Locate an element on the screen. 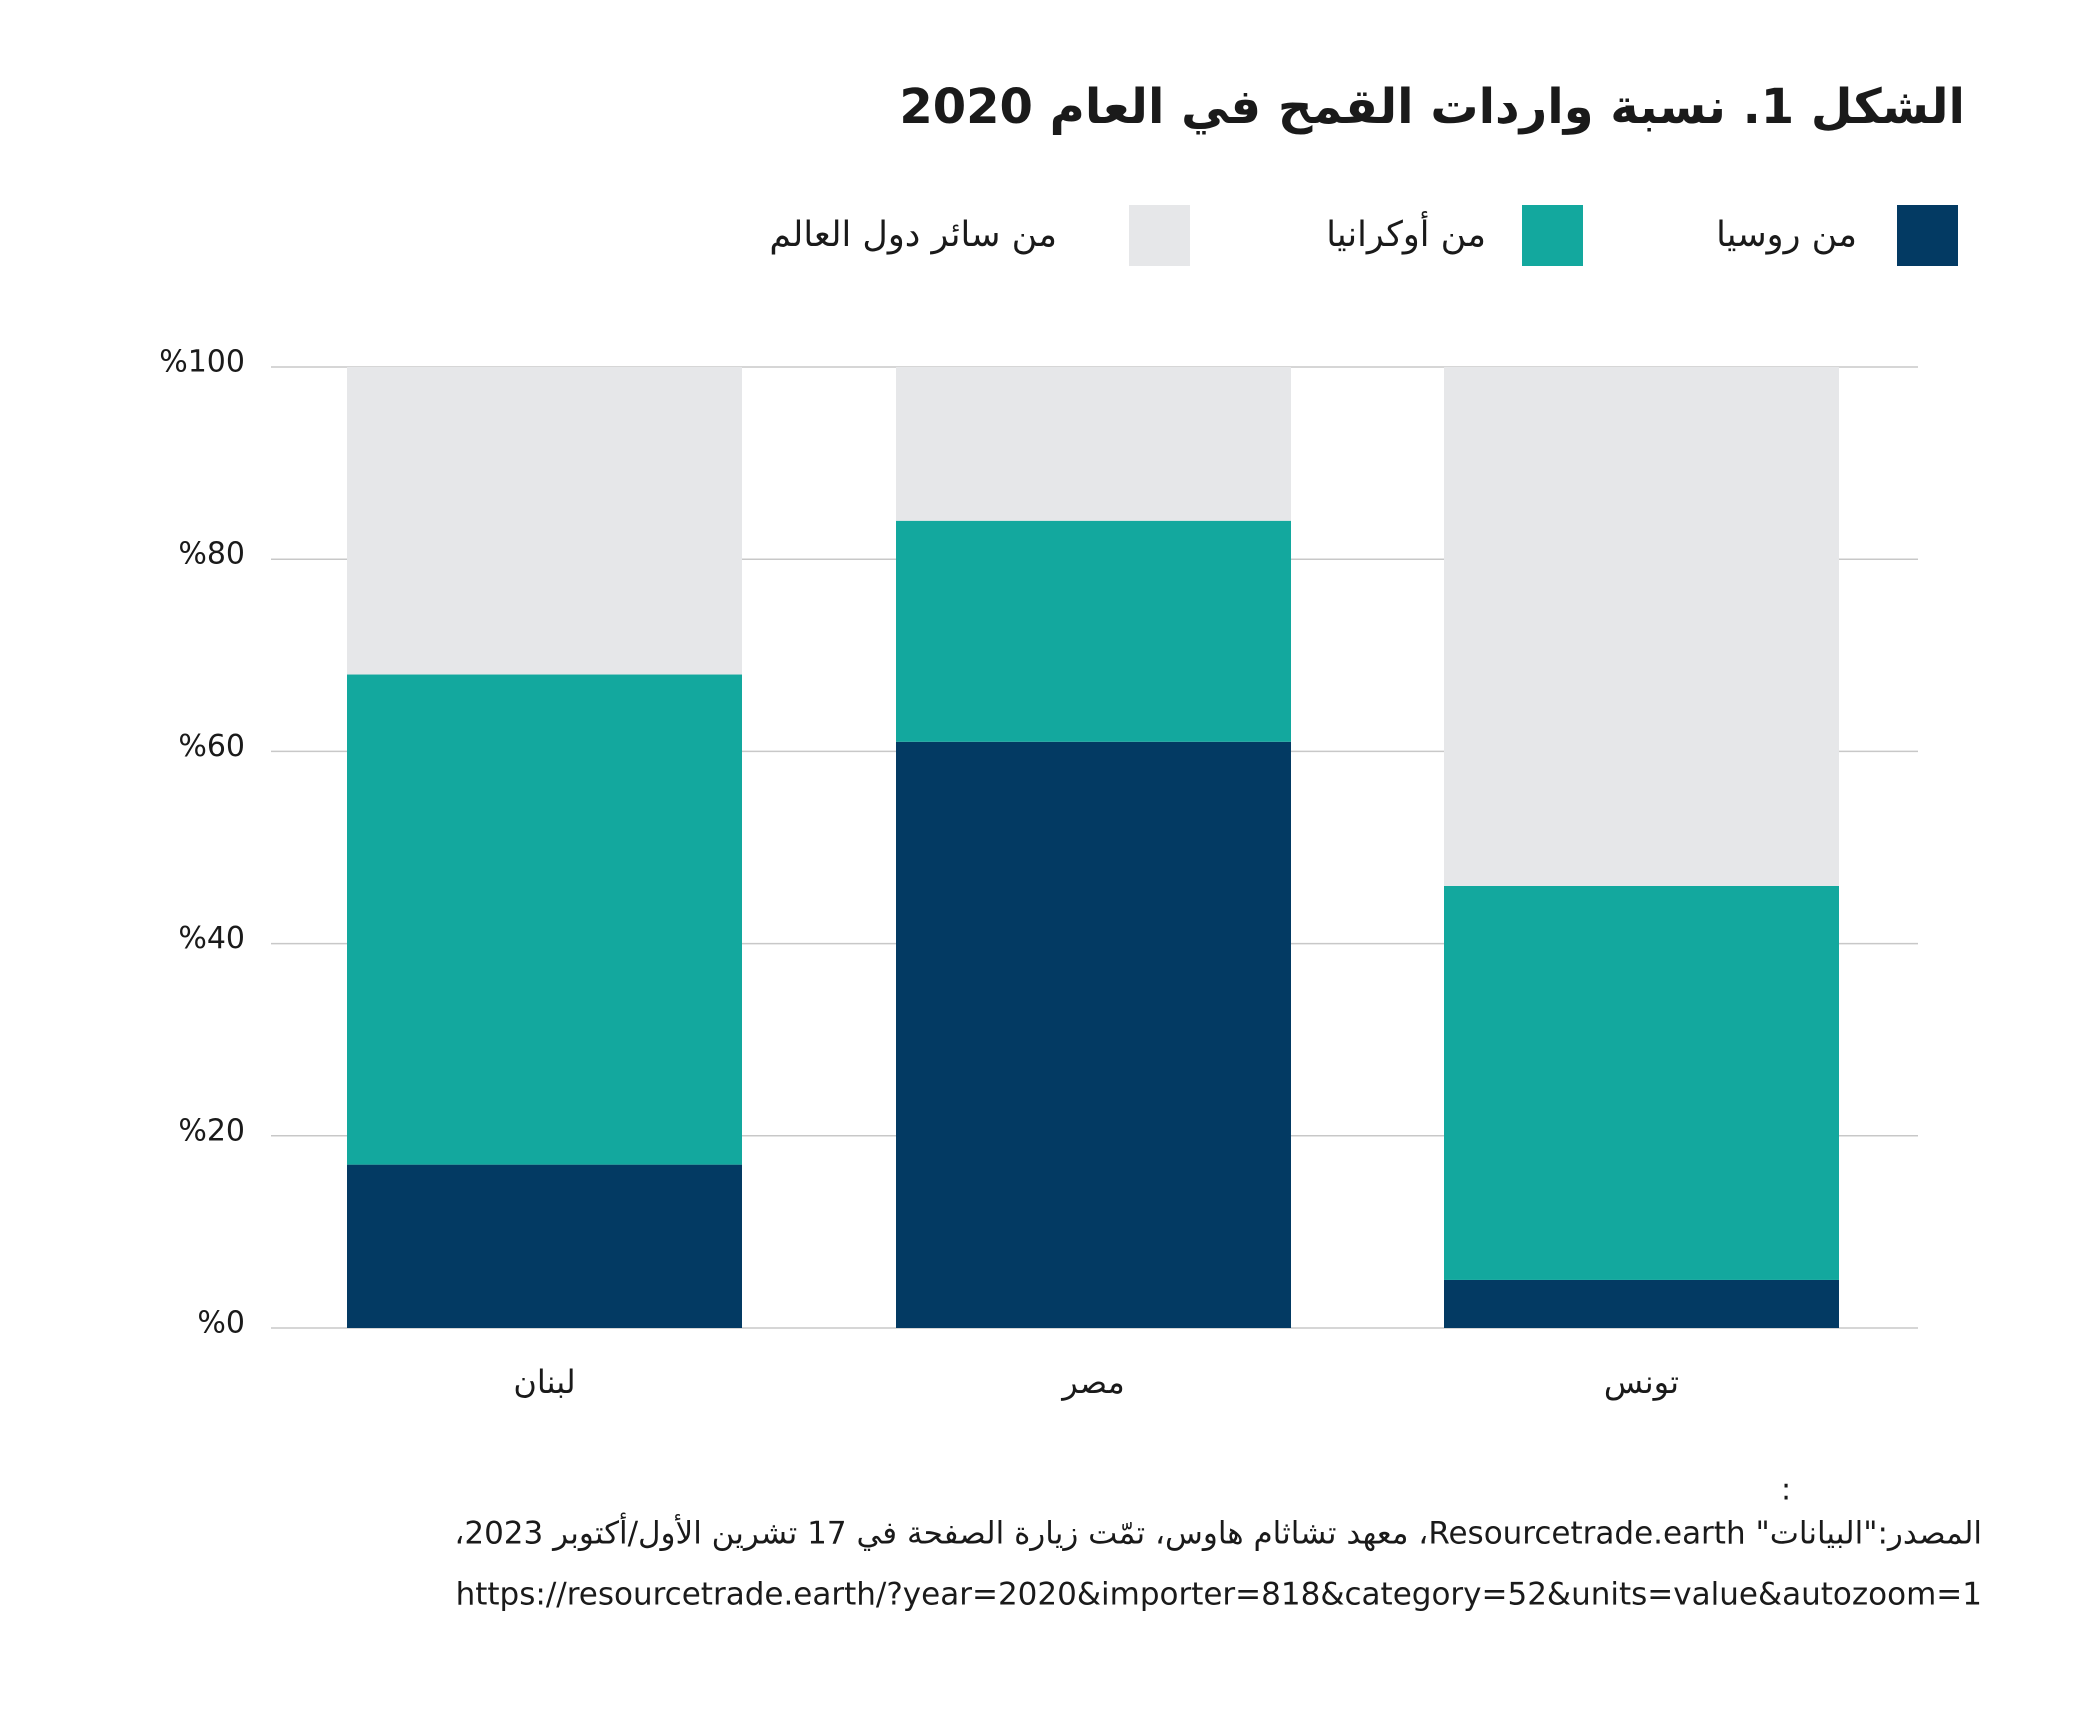  legend-label: من روسيا is located at coordinates (1786, 235).